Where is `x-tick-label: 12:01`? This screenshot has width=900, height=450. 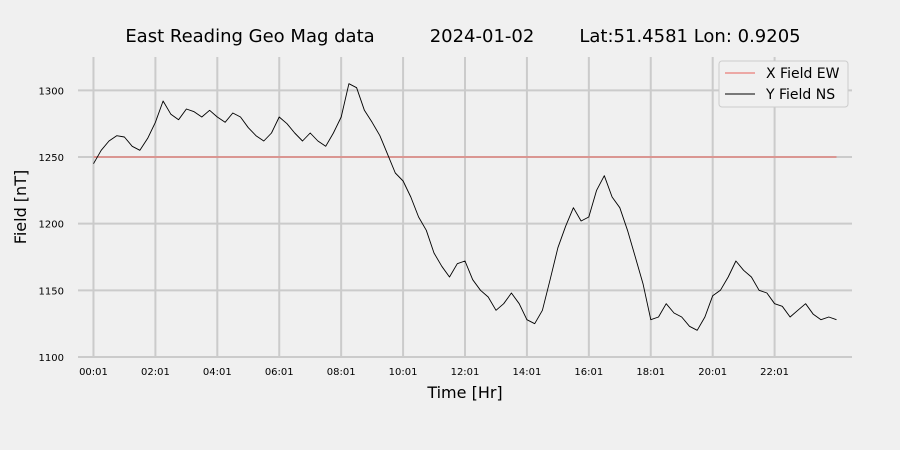 x-tick-label: 12:01 is located at coordinates (465, 372).